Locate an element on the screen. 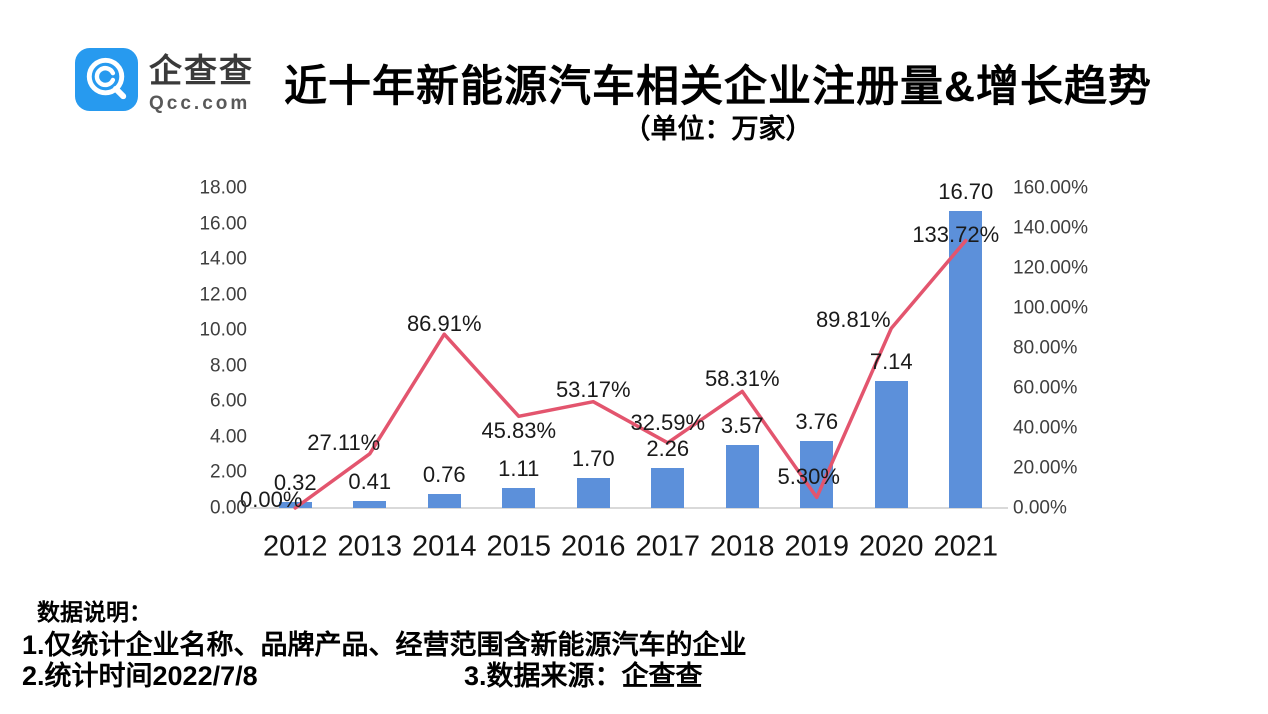 The image size is (1268, 714). bar-2015 is located at coordinates (519, 498).